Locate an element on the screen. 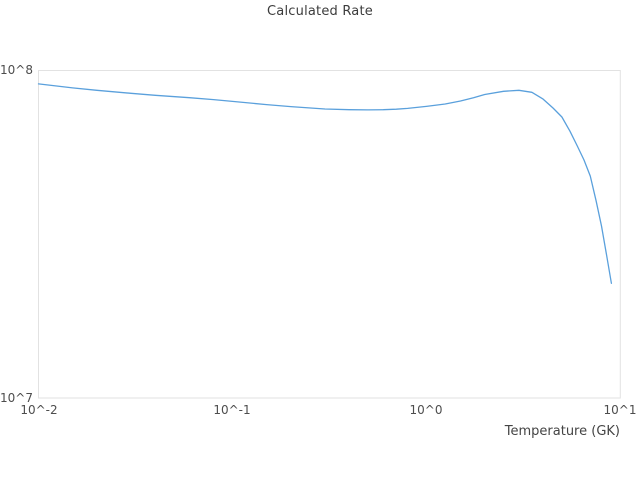 The width and height of the screenshot is (640, 480). x-axis-label: Temperature (GK) is located at coordinates (562, 431).